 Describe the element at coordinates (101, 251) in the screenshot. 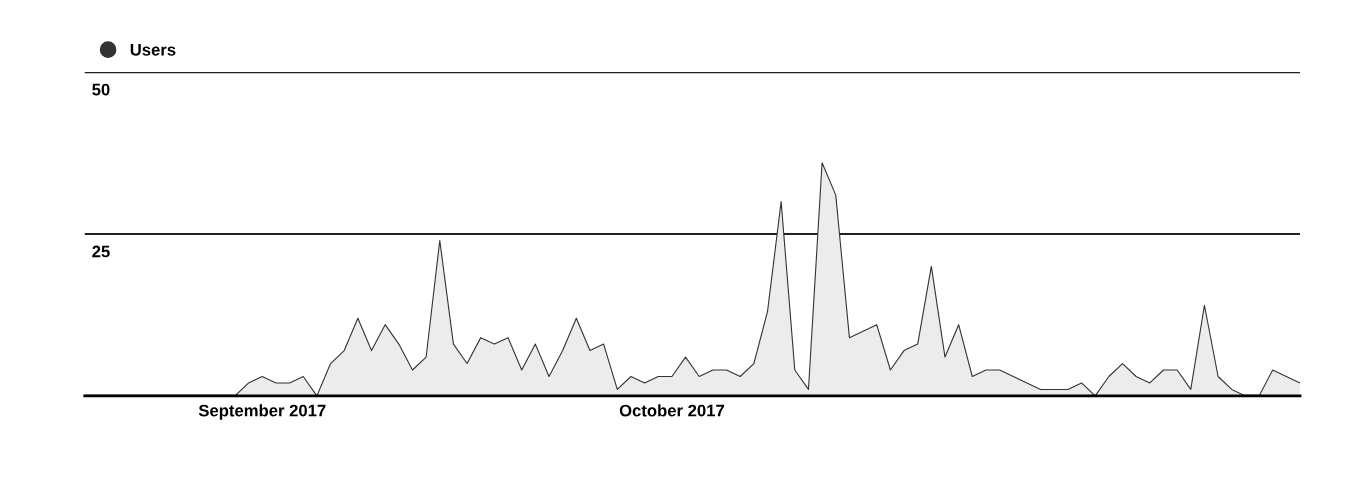

I see `y-tick-label: 25` at that location.